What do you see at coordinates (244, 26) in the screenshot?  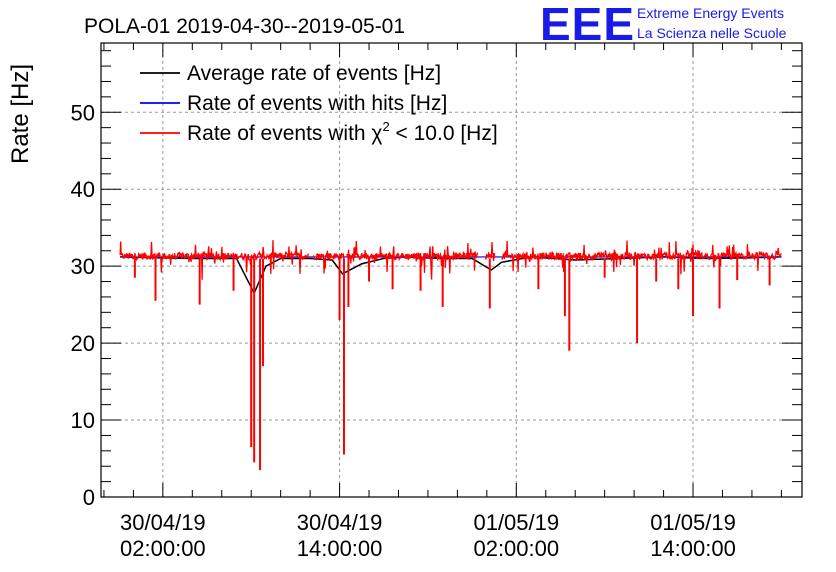 I see `chart-title: POLA-01 2019-04-30--2019-05-01` at bounding box center [244, 26].